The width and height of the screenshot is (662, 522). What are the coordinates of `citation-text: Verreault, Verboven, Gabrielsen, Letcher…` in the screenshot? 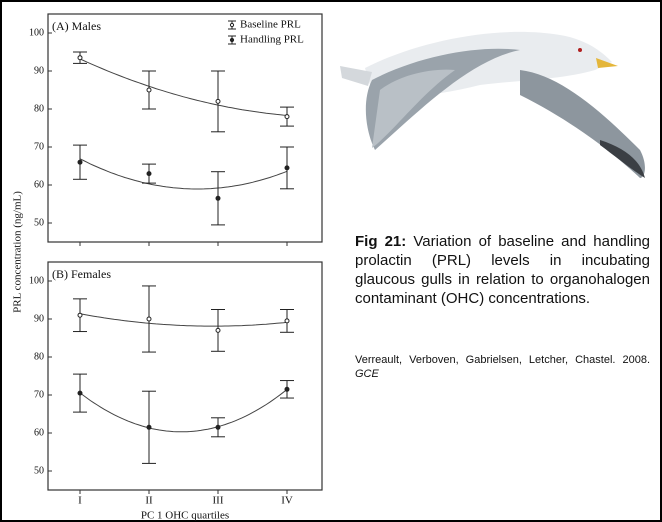 It's located at (502, 360).